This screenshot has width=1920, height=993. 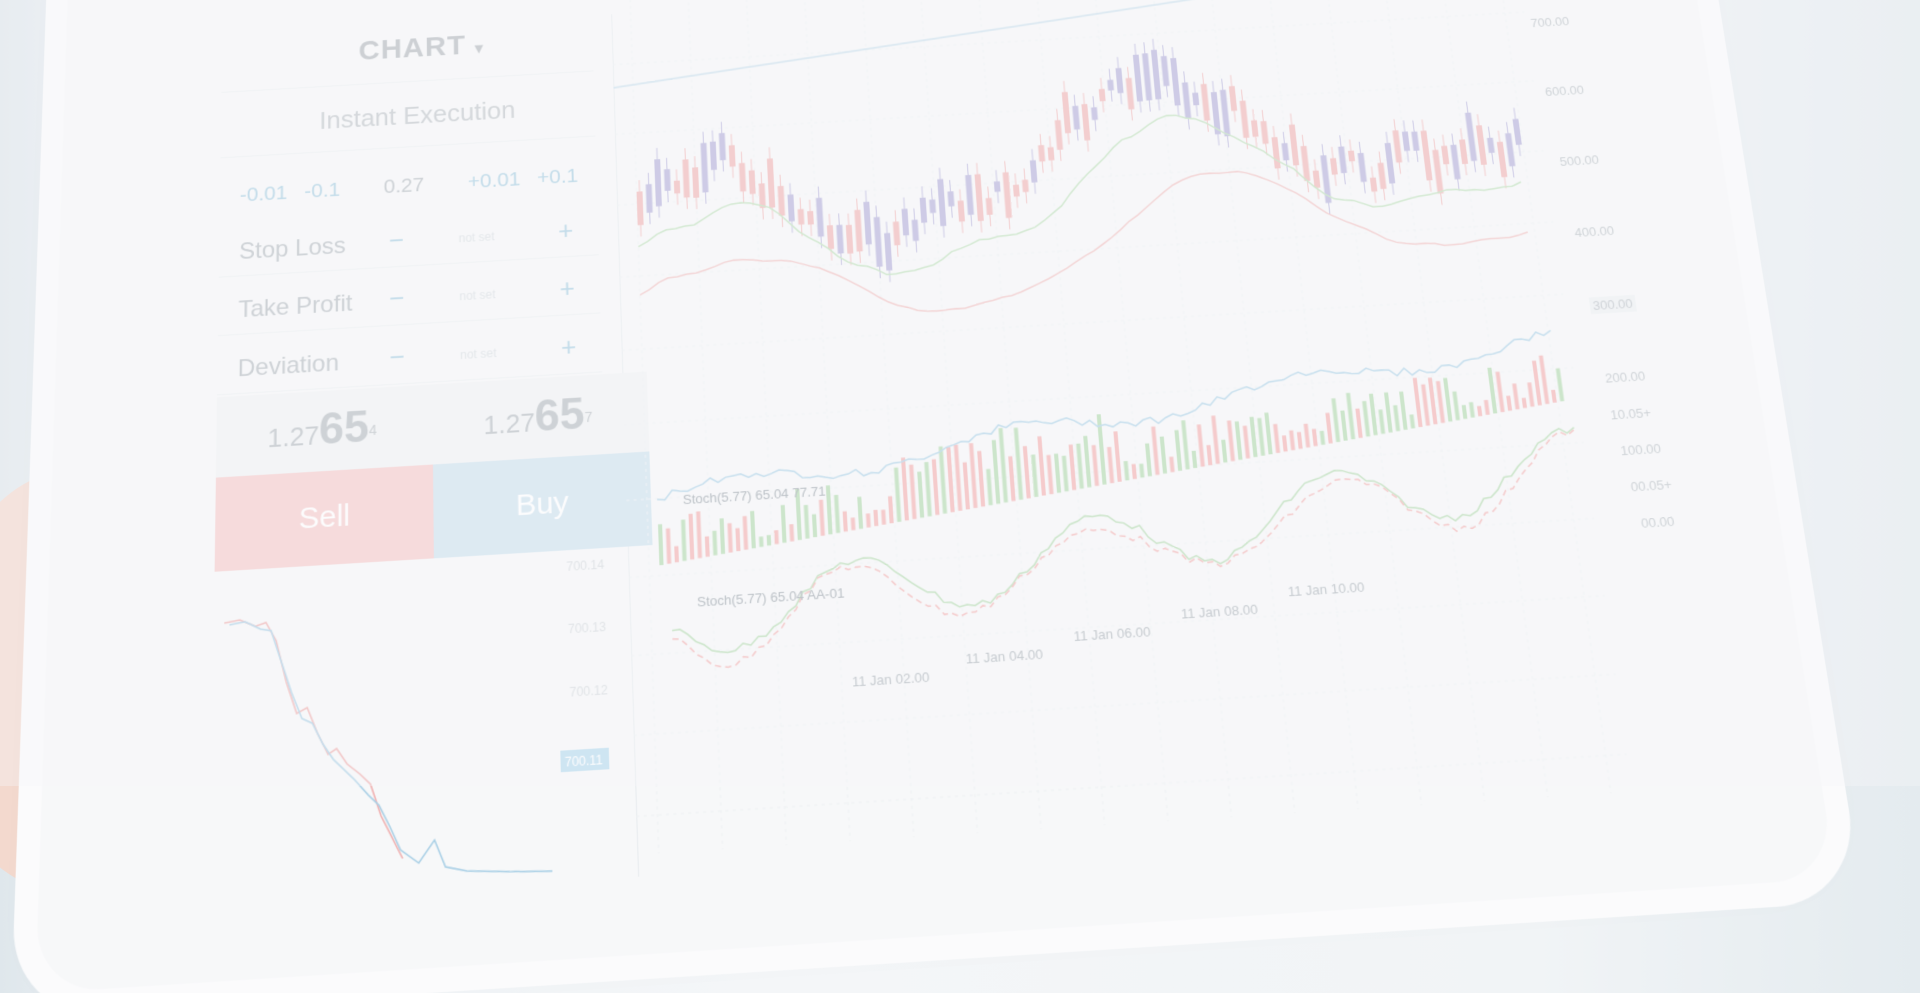 I want to click on stop-loss-minus-button: −, so click(x=396, y=240).